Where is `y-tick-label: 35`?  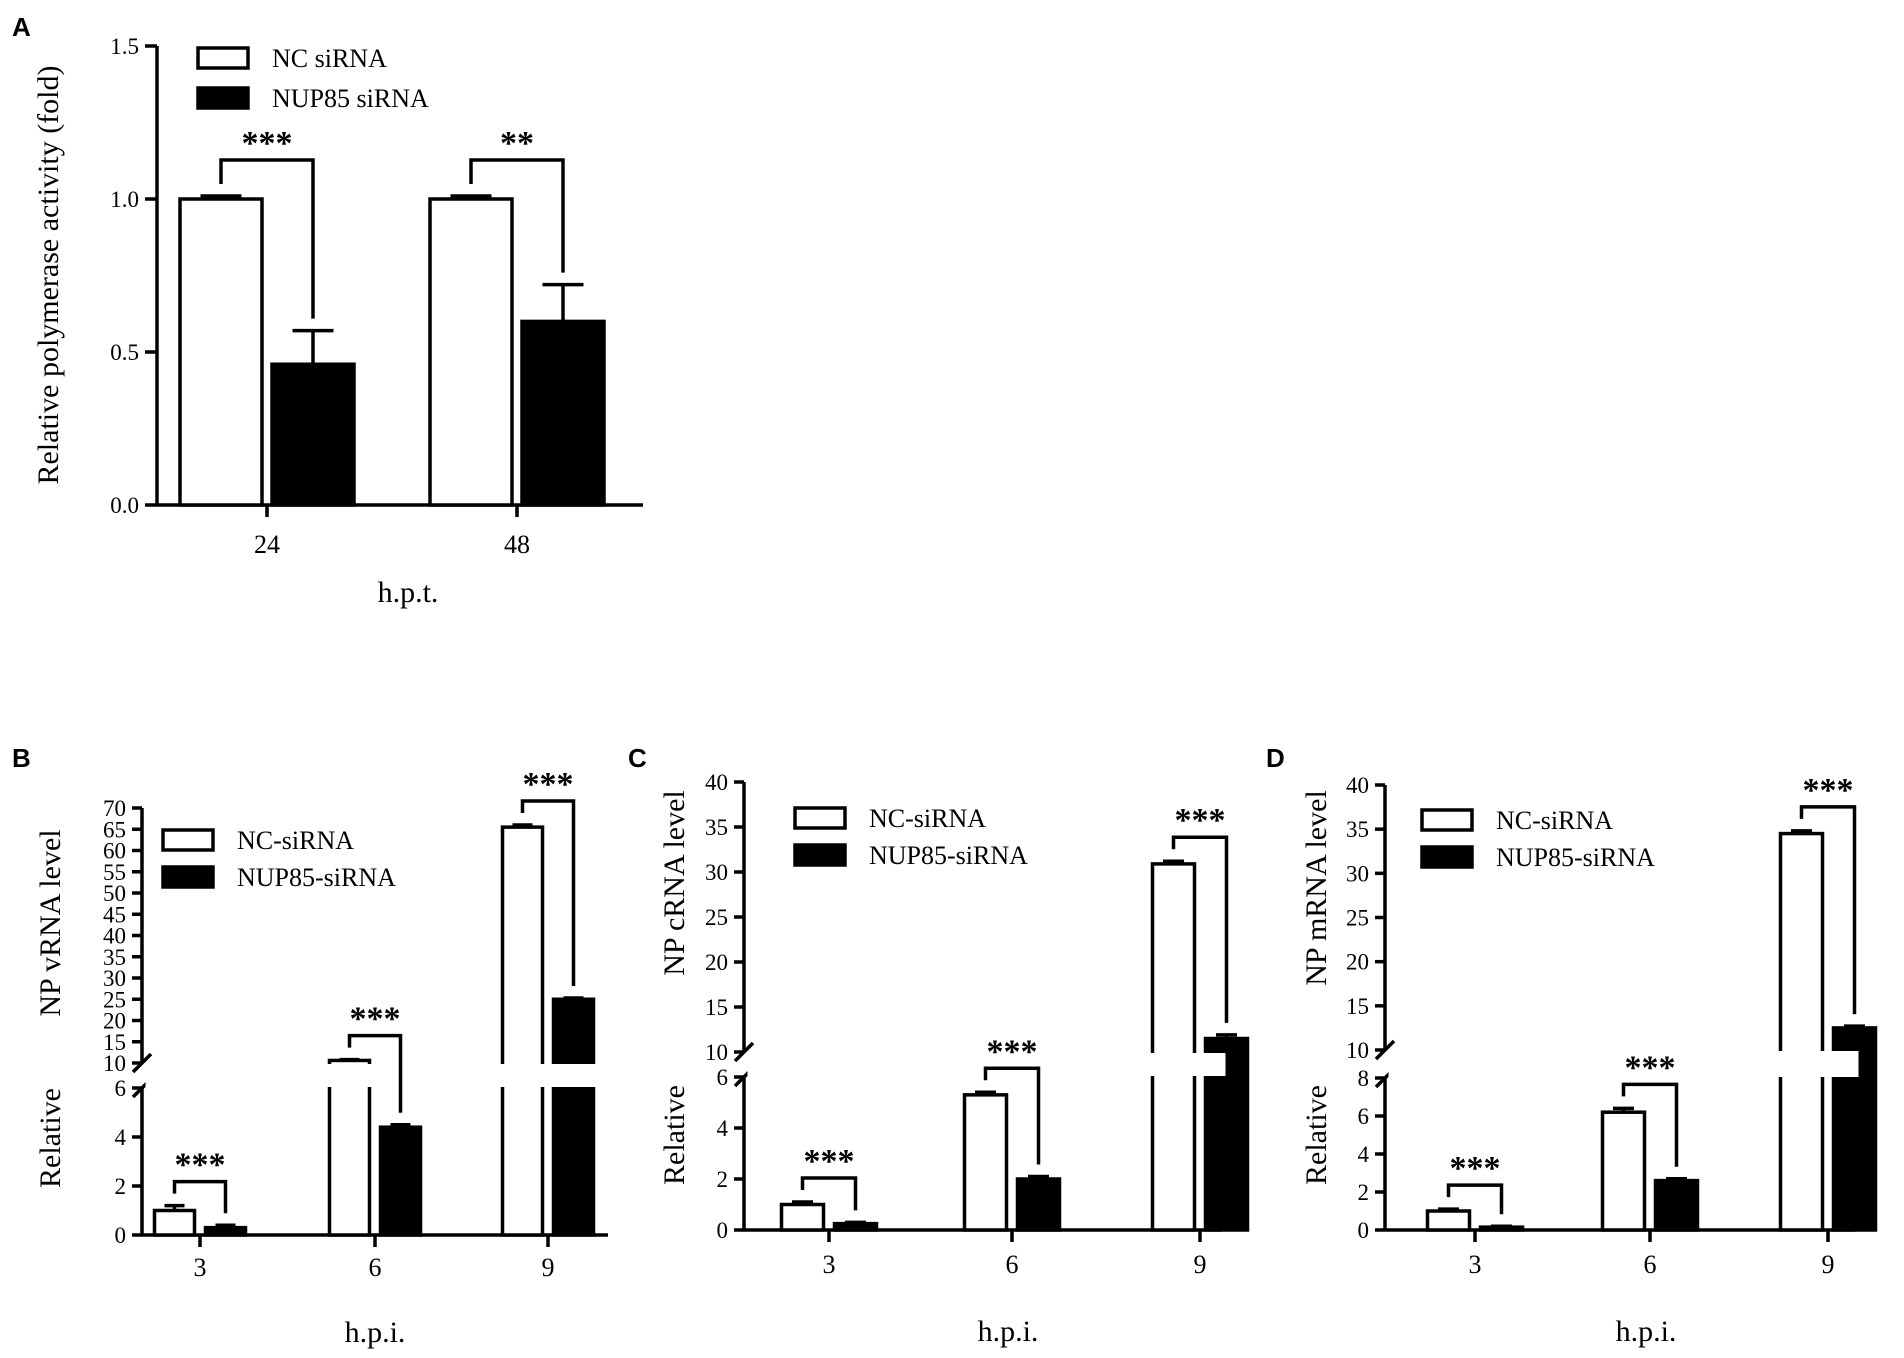
y-tick-label: 35 is located at coordinates (114, 957).